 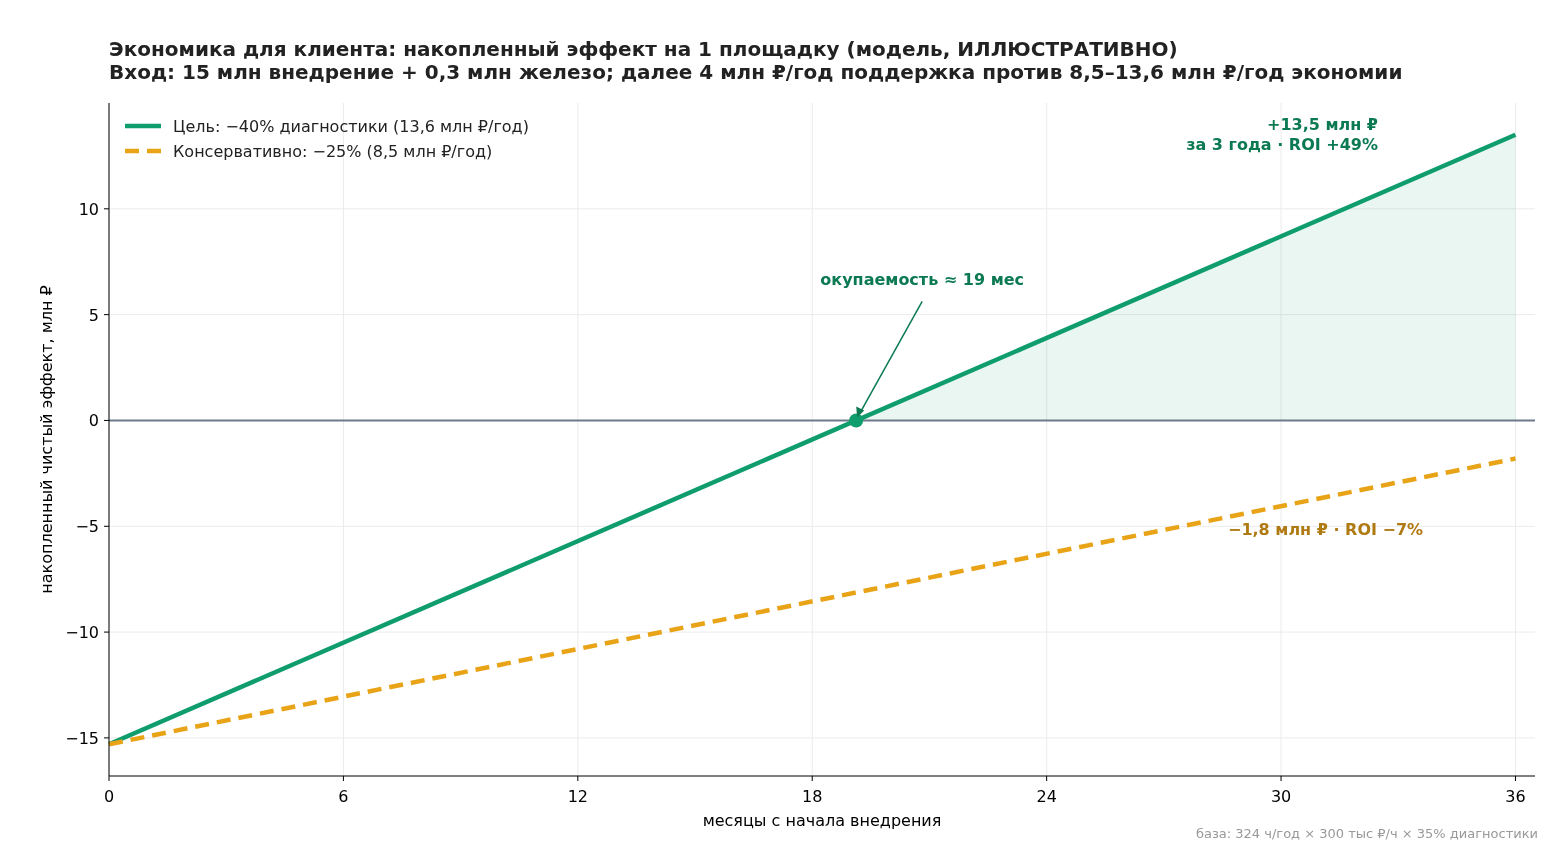 I want to click on legend-label: Цель: −40% диагностики (13,6 млн ₽/год), so click(x=351, y=126).